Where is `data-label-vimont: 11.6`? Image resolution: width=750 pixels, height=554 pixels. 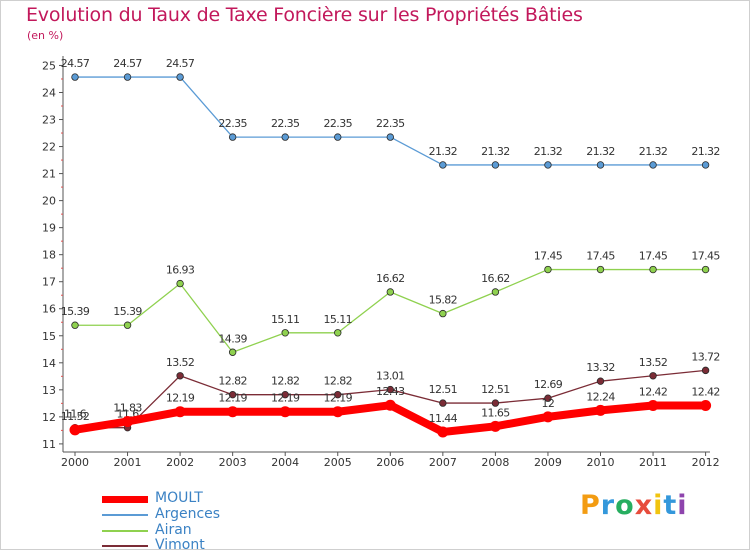 data-label-vimont: 11.6 is located at coordinates (75, 414).